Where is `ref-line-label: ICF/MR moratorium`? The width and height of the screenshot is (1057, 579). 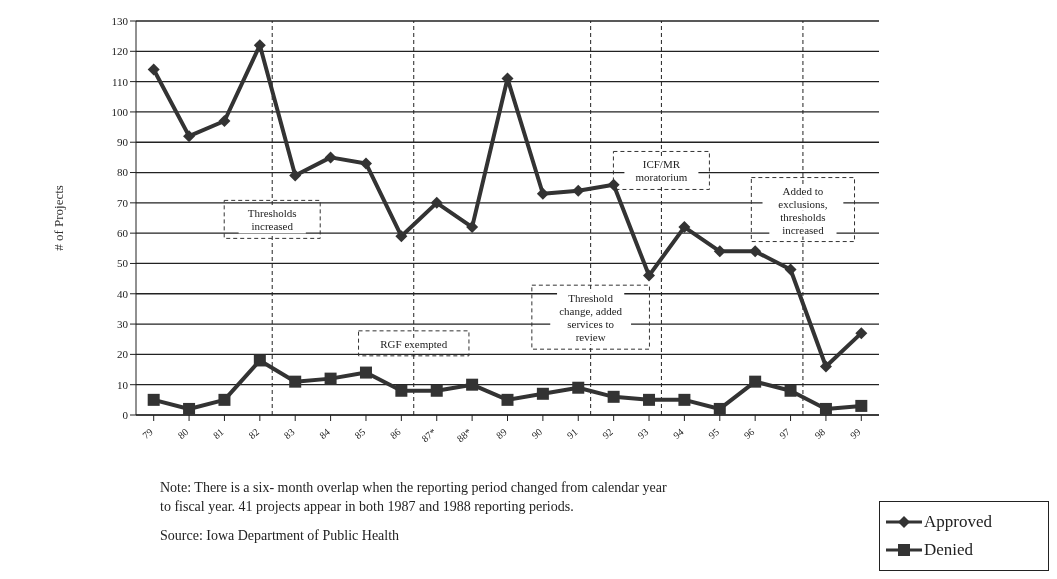 ref-line-label: ICF/MR moratorium is located at coordinates (661, 171).